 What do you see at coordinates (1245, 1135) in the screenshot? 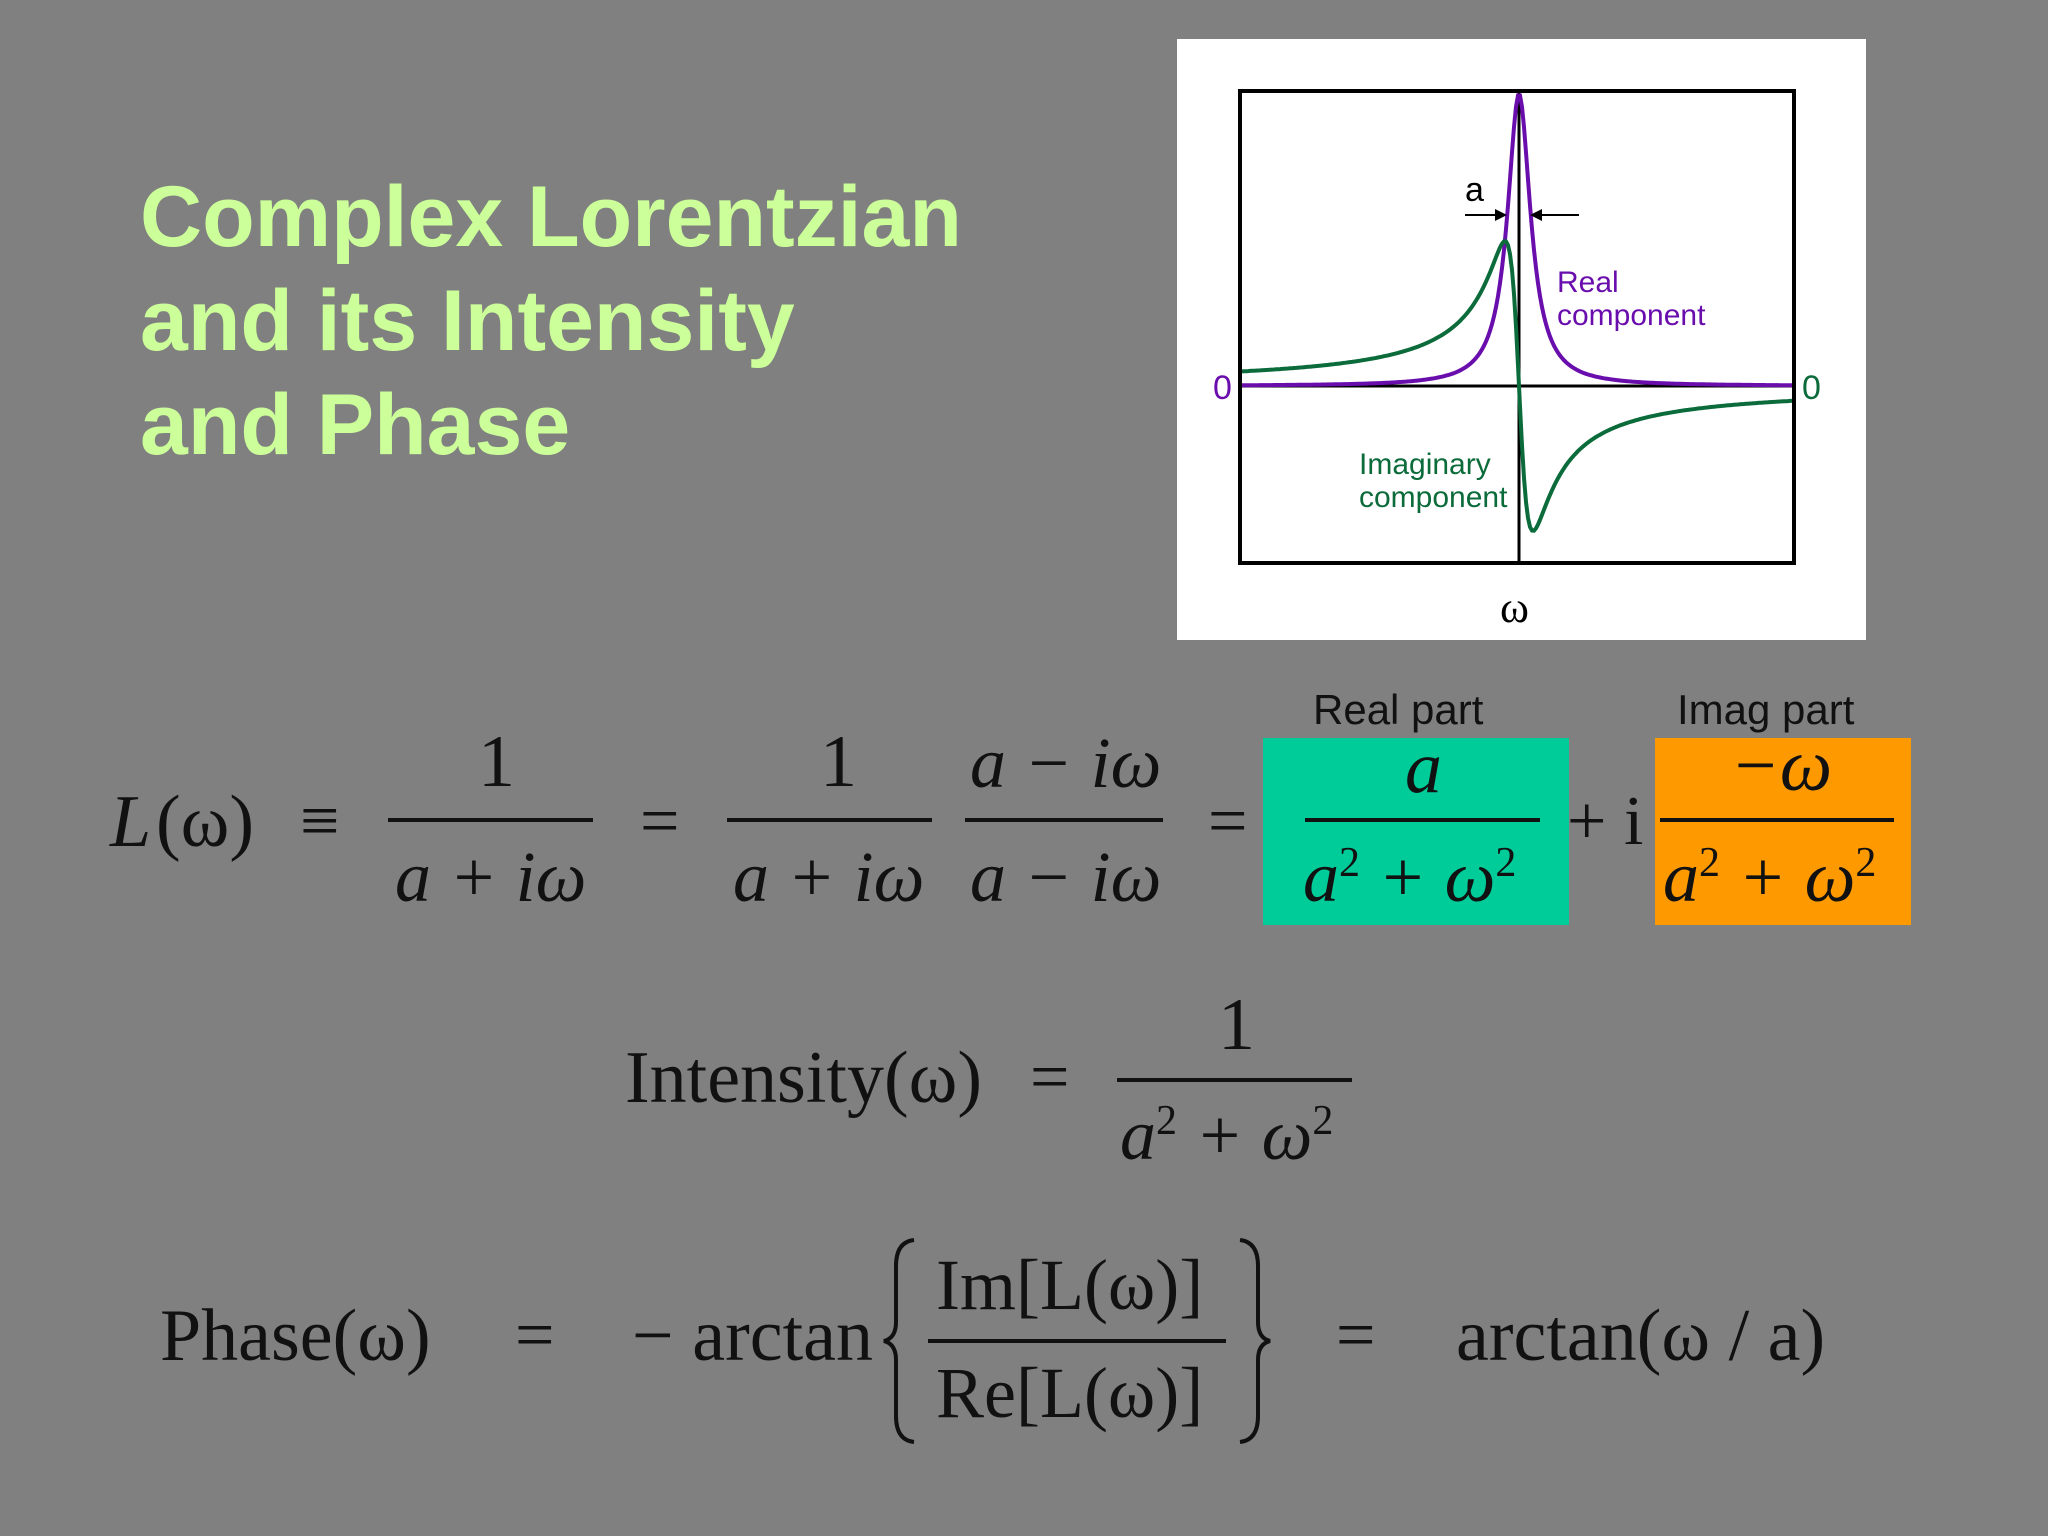
I see `eq2-den-plus: + ω` at bounding box center [1245, 1135].